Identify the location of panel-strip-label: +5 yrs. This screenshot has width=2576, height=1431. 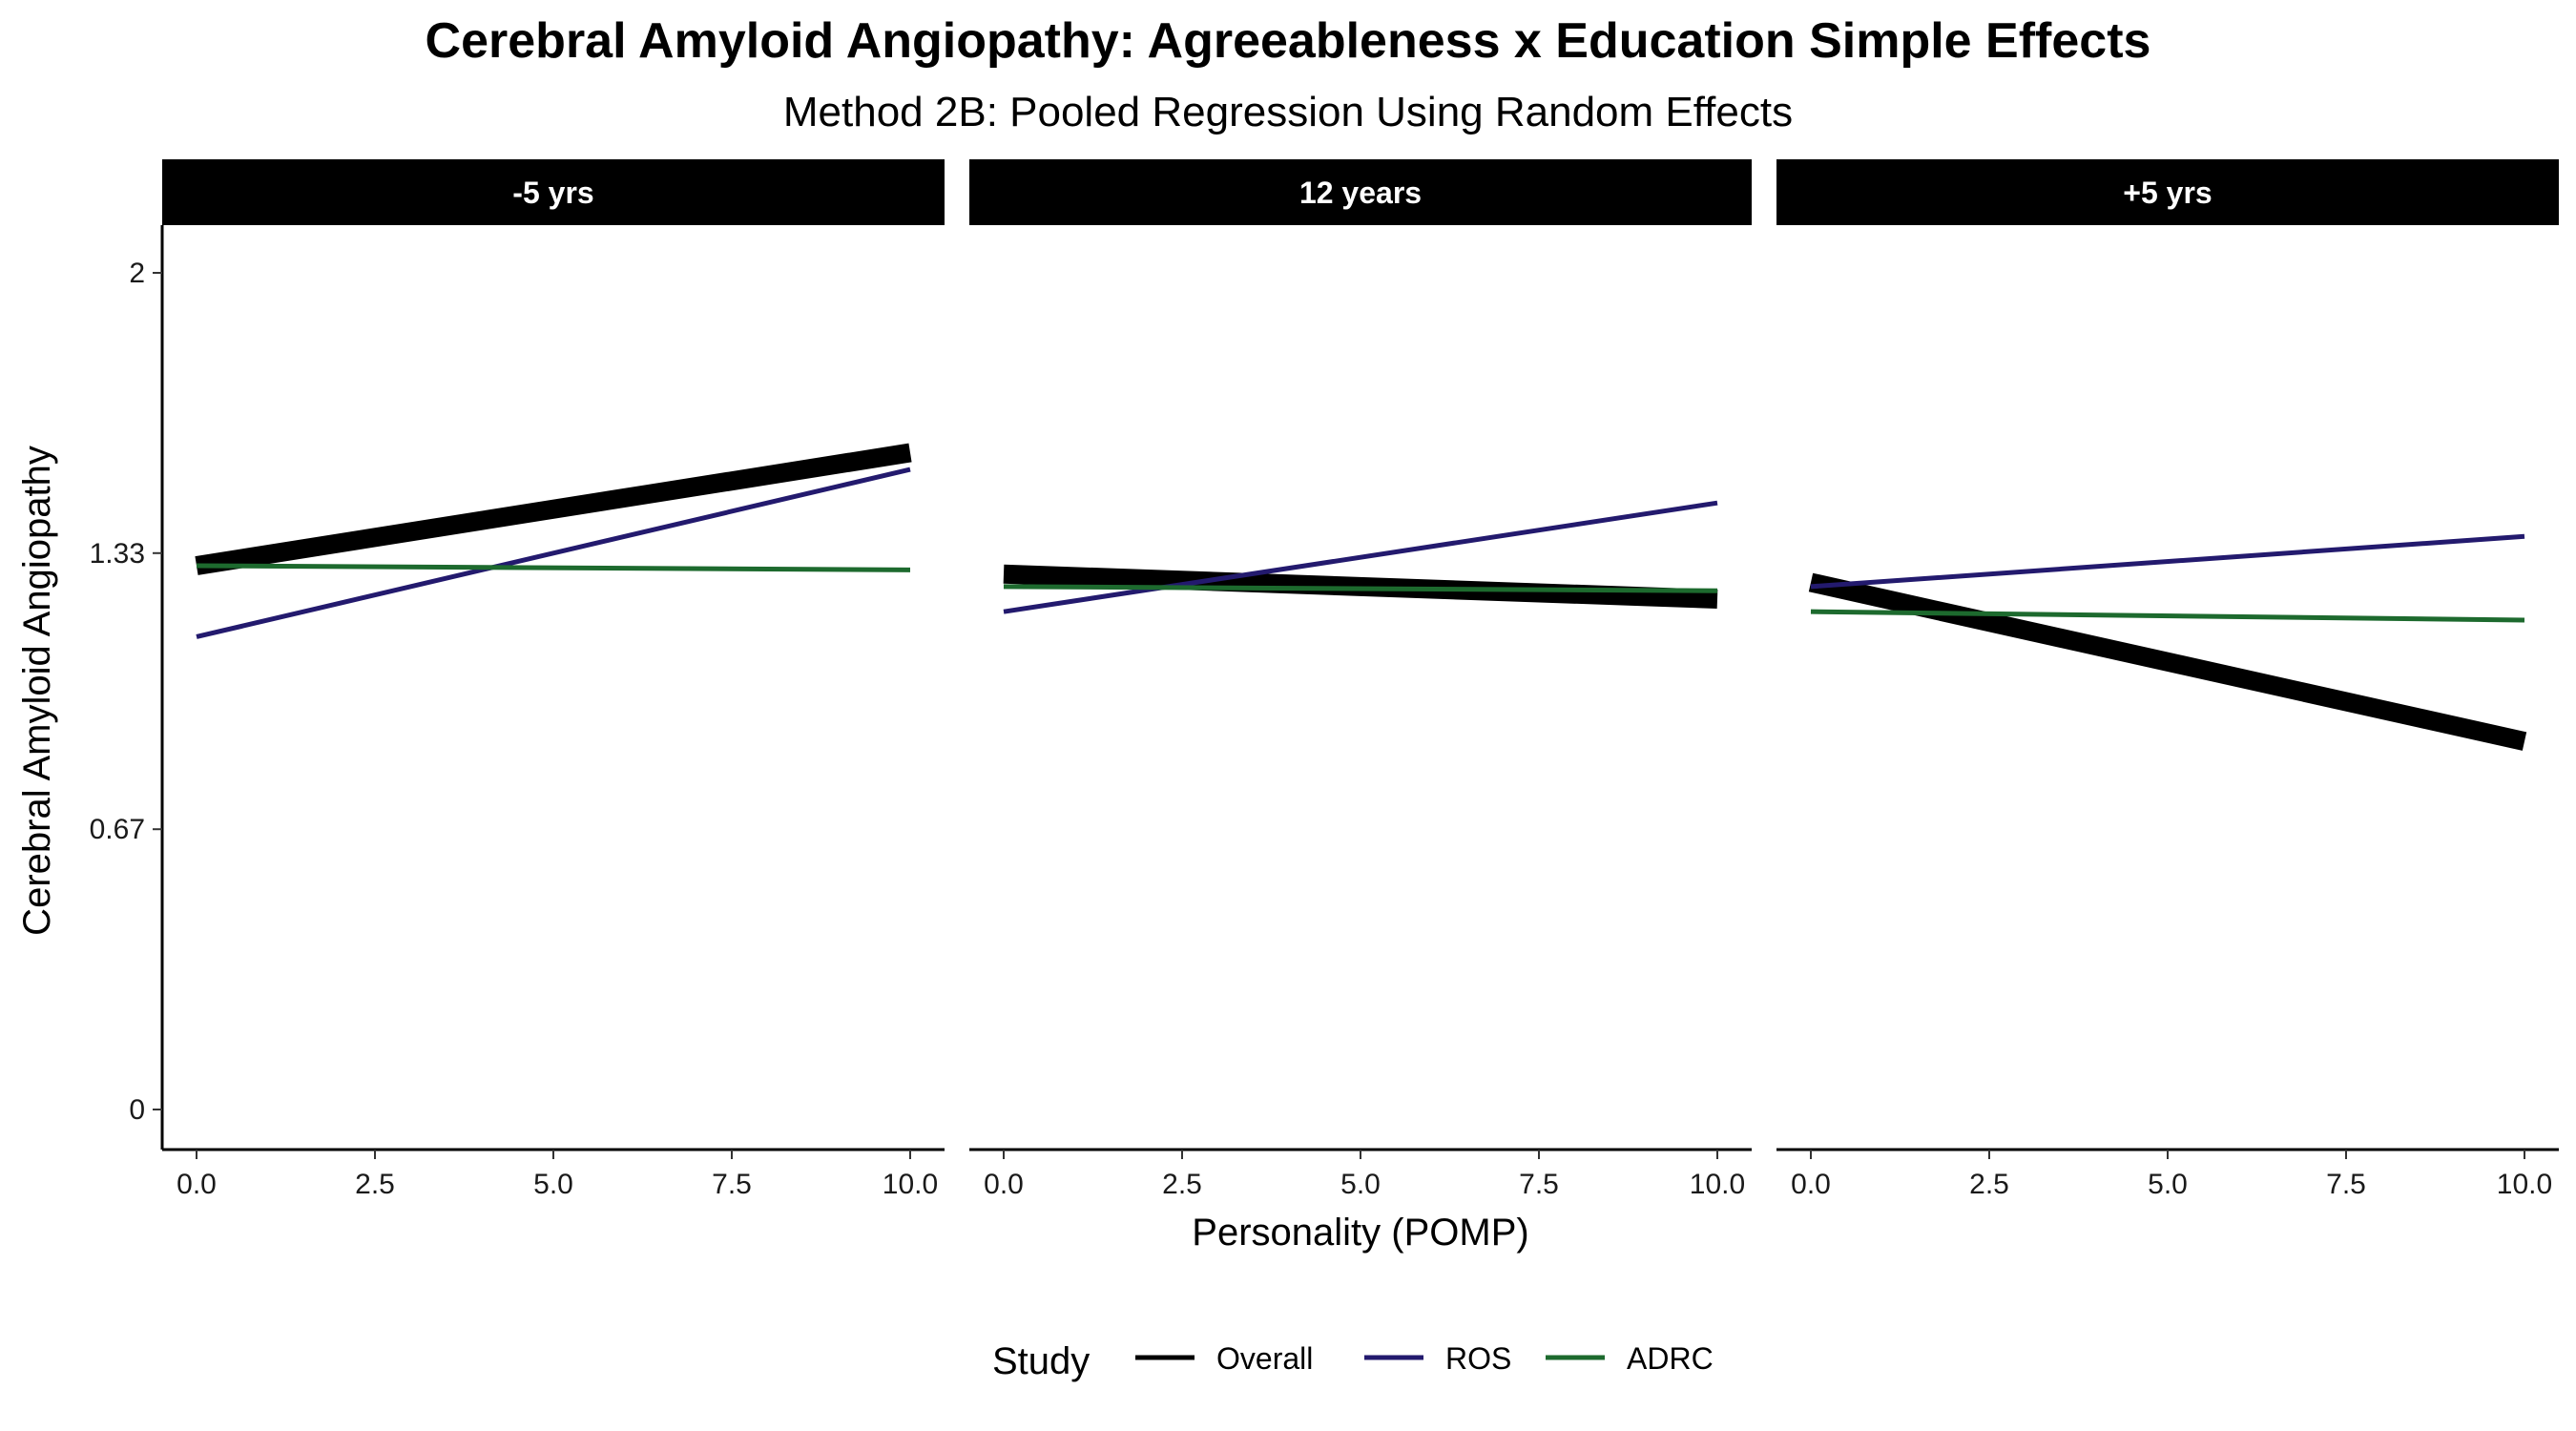
(2167, 193).